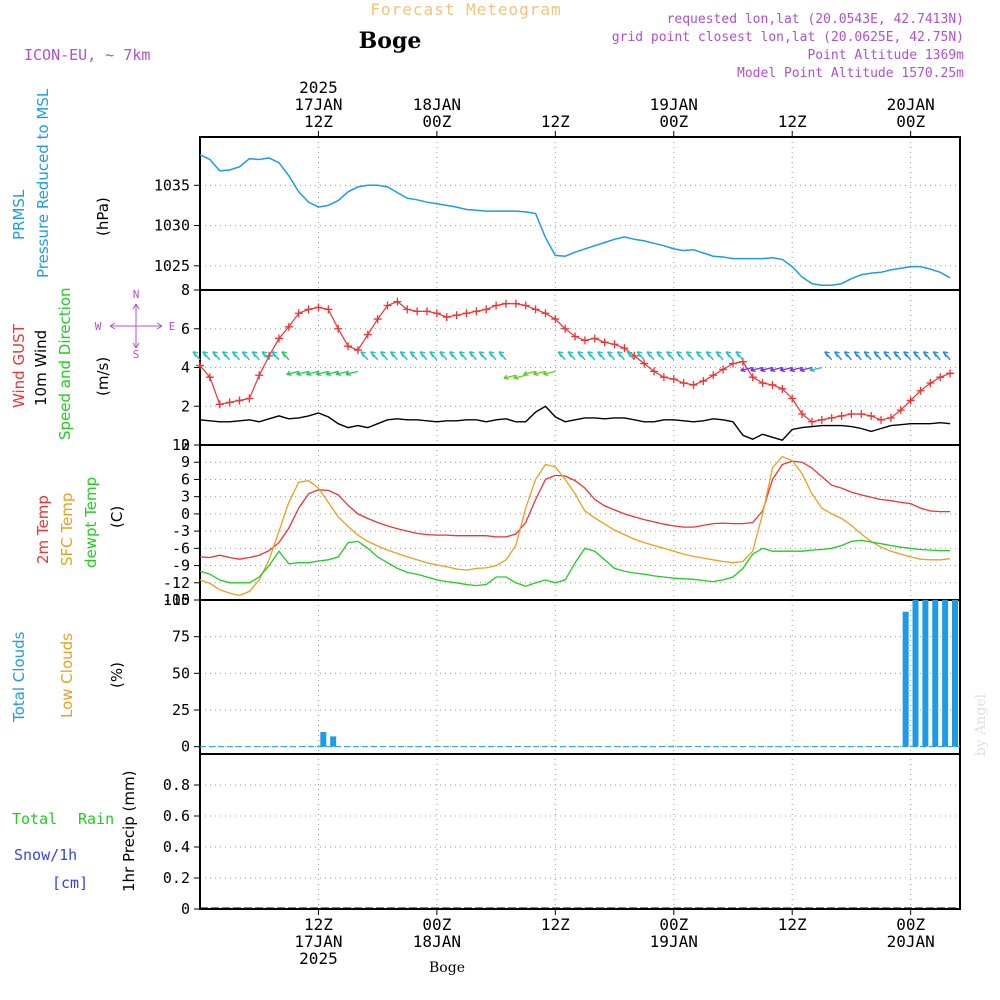 This screenshot has width=1000, height=1000. What do you see at coordinates (575, 526) in the screenshot?
I see `temp-sfc-line` at bounding box center [575, 526].